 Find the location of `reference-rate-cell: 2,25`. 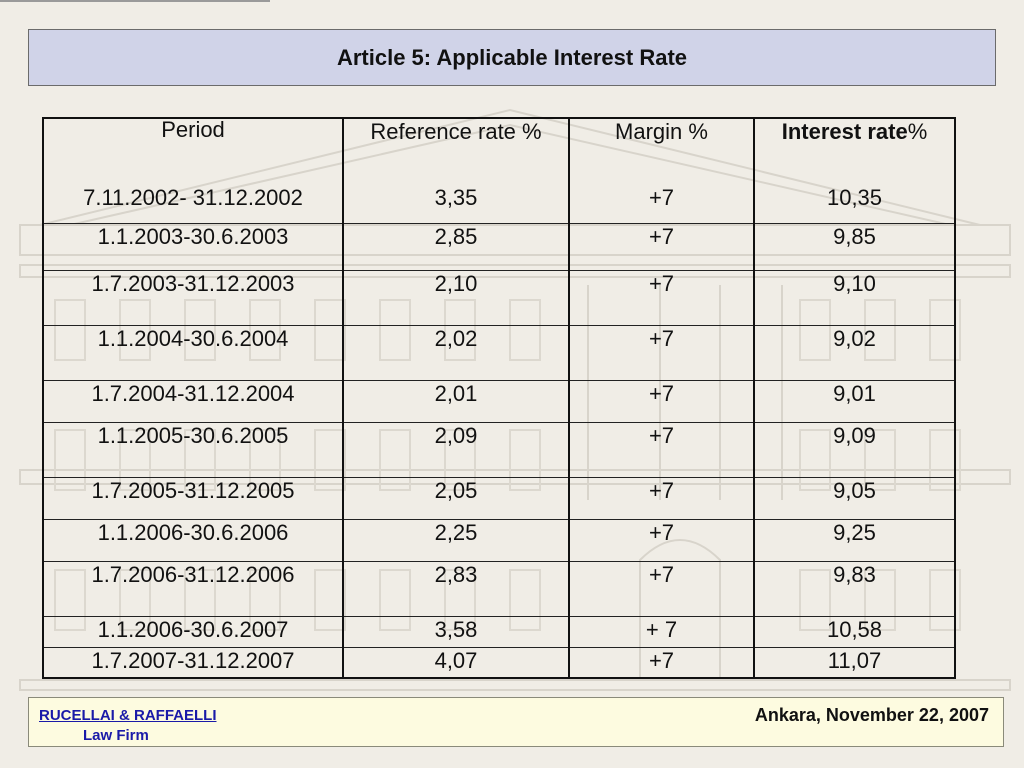

reference-rate-cell: 2,25 is located at coordinates (456, 539).